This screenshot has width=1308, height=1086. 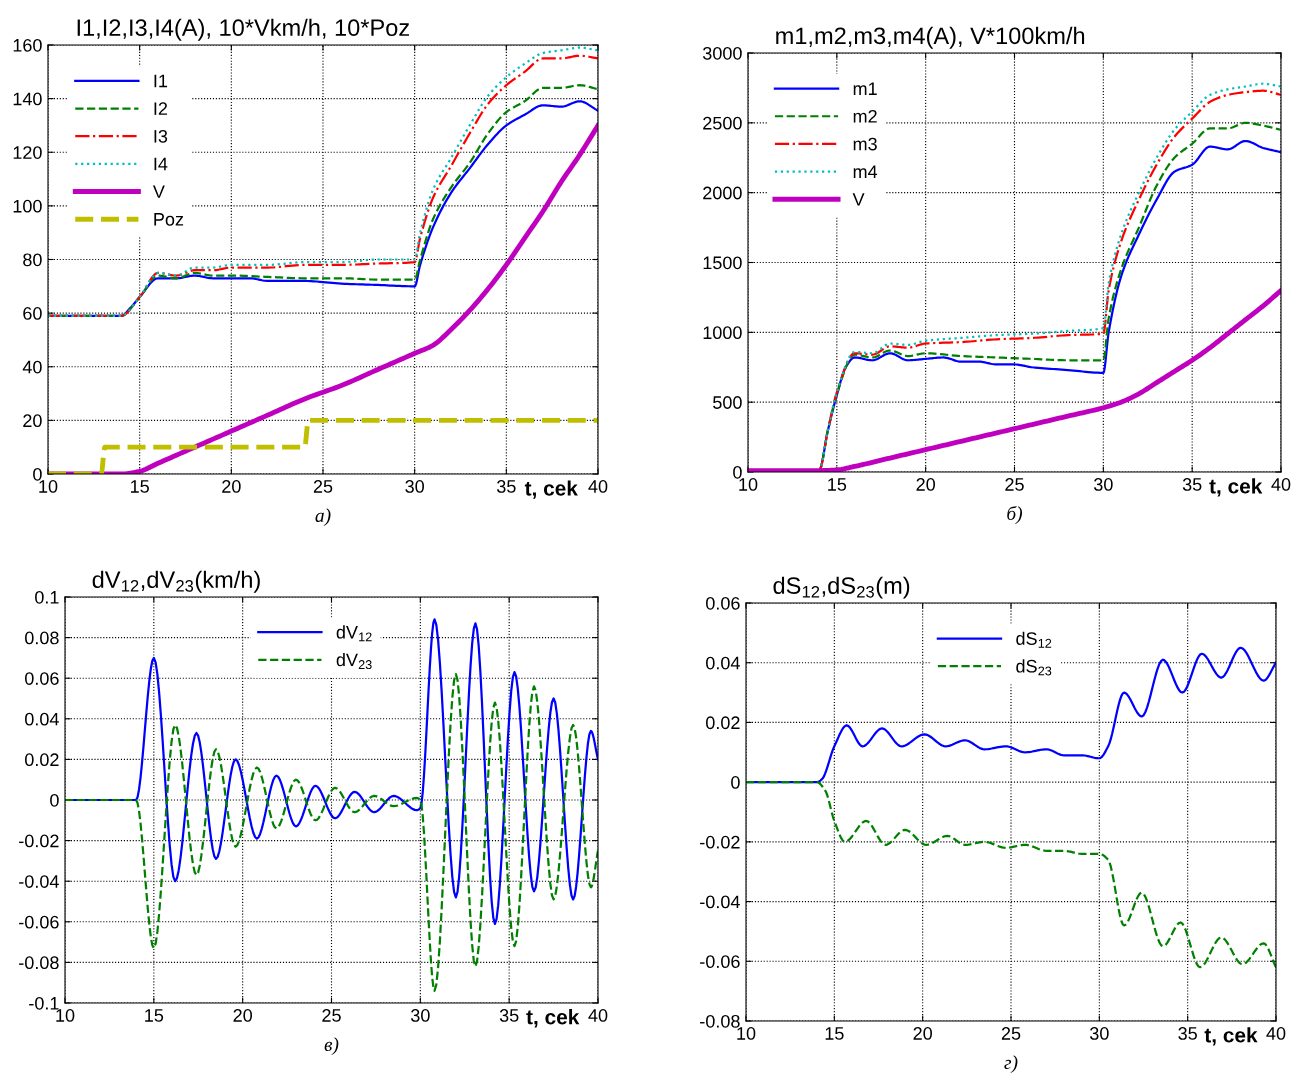 I want to click on y-tick-label: 100, so click(x=27, y=206).